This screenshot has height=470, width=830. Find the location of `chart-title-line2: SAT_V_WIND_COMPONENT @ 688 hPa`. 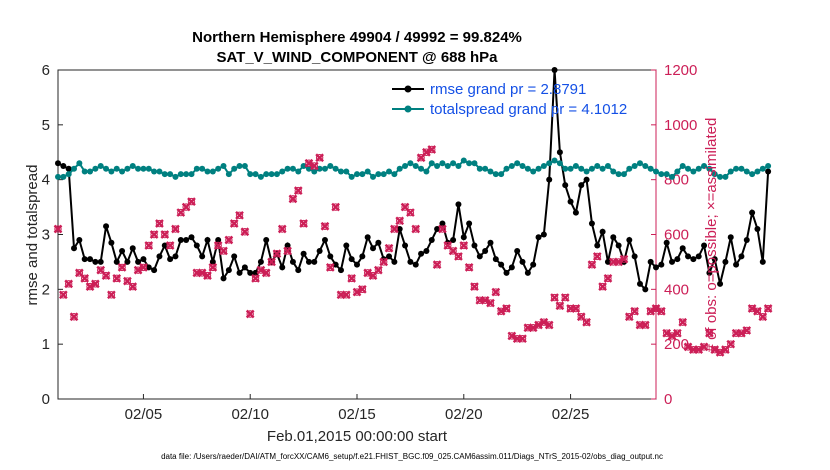

chart-title-line2: SAT_V_WIND_COMPONENT @ 688 hPa is located at coordinates (357, 57).